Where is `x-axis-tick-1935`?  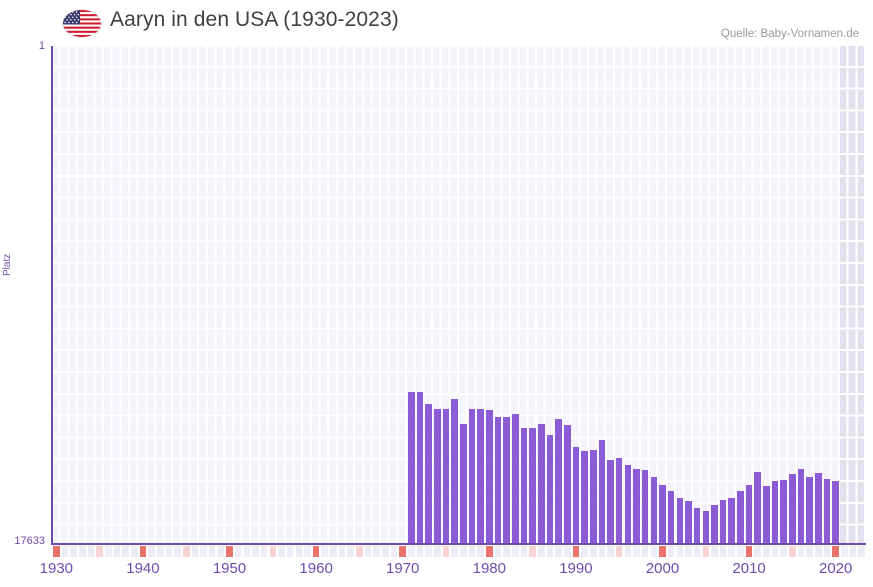
x-axis-tick-1935 is located at coordinates (99, 551).